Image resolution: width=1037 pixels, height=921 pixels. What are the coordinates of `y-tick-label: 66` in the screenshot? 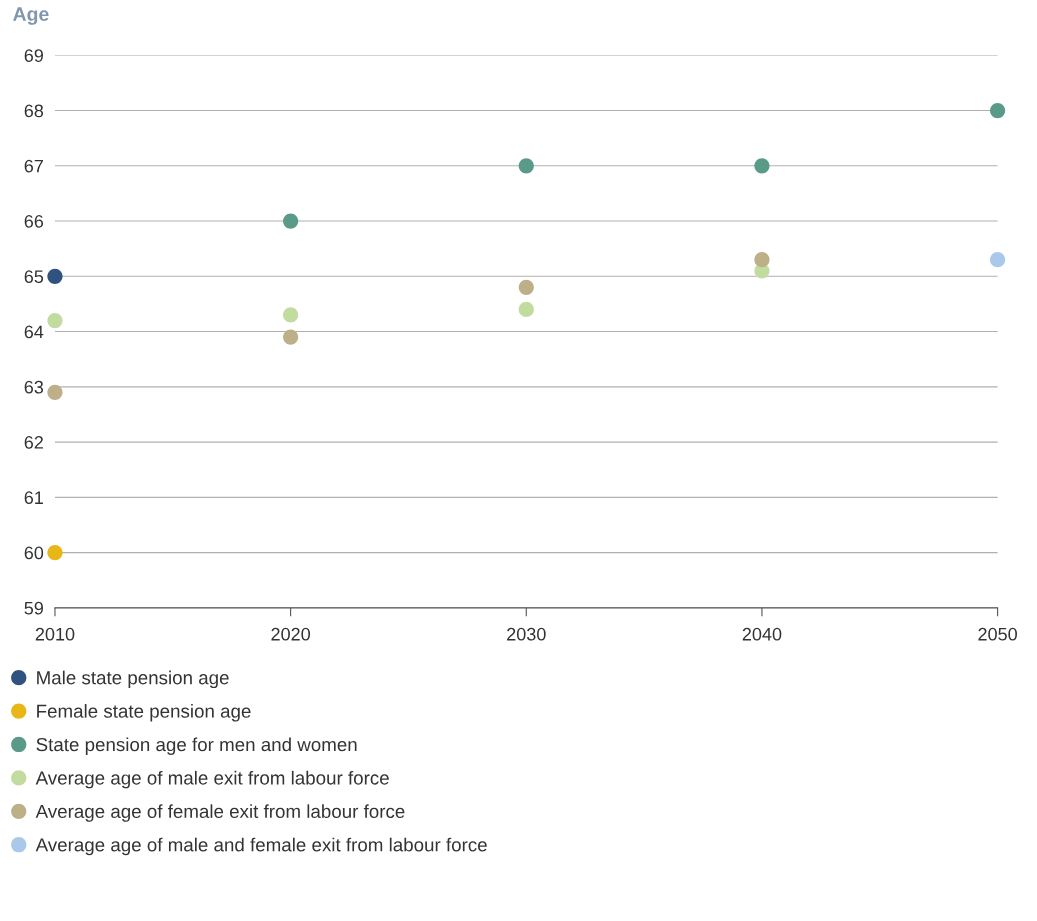 It's located at (34, 221).